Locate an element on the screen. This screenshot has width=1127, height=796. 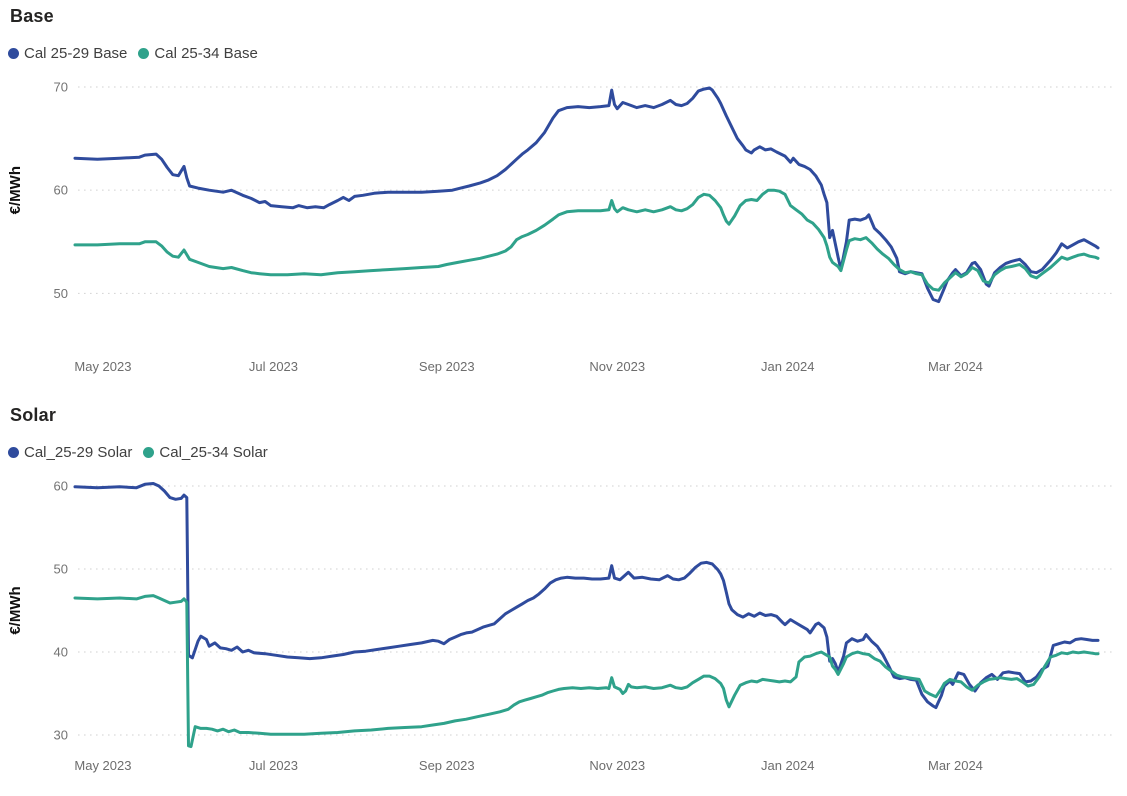
solar-chart-header: Solar is located at coordinates (33, 415).